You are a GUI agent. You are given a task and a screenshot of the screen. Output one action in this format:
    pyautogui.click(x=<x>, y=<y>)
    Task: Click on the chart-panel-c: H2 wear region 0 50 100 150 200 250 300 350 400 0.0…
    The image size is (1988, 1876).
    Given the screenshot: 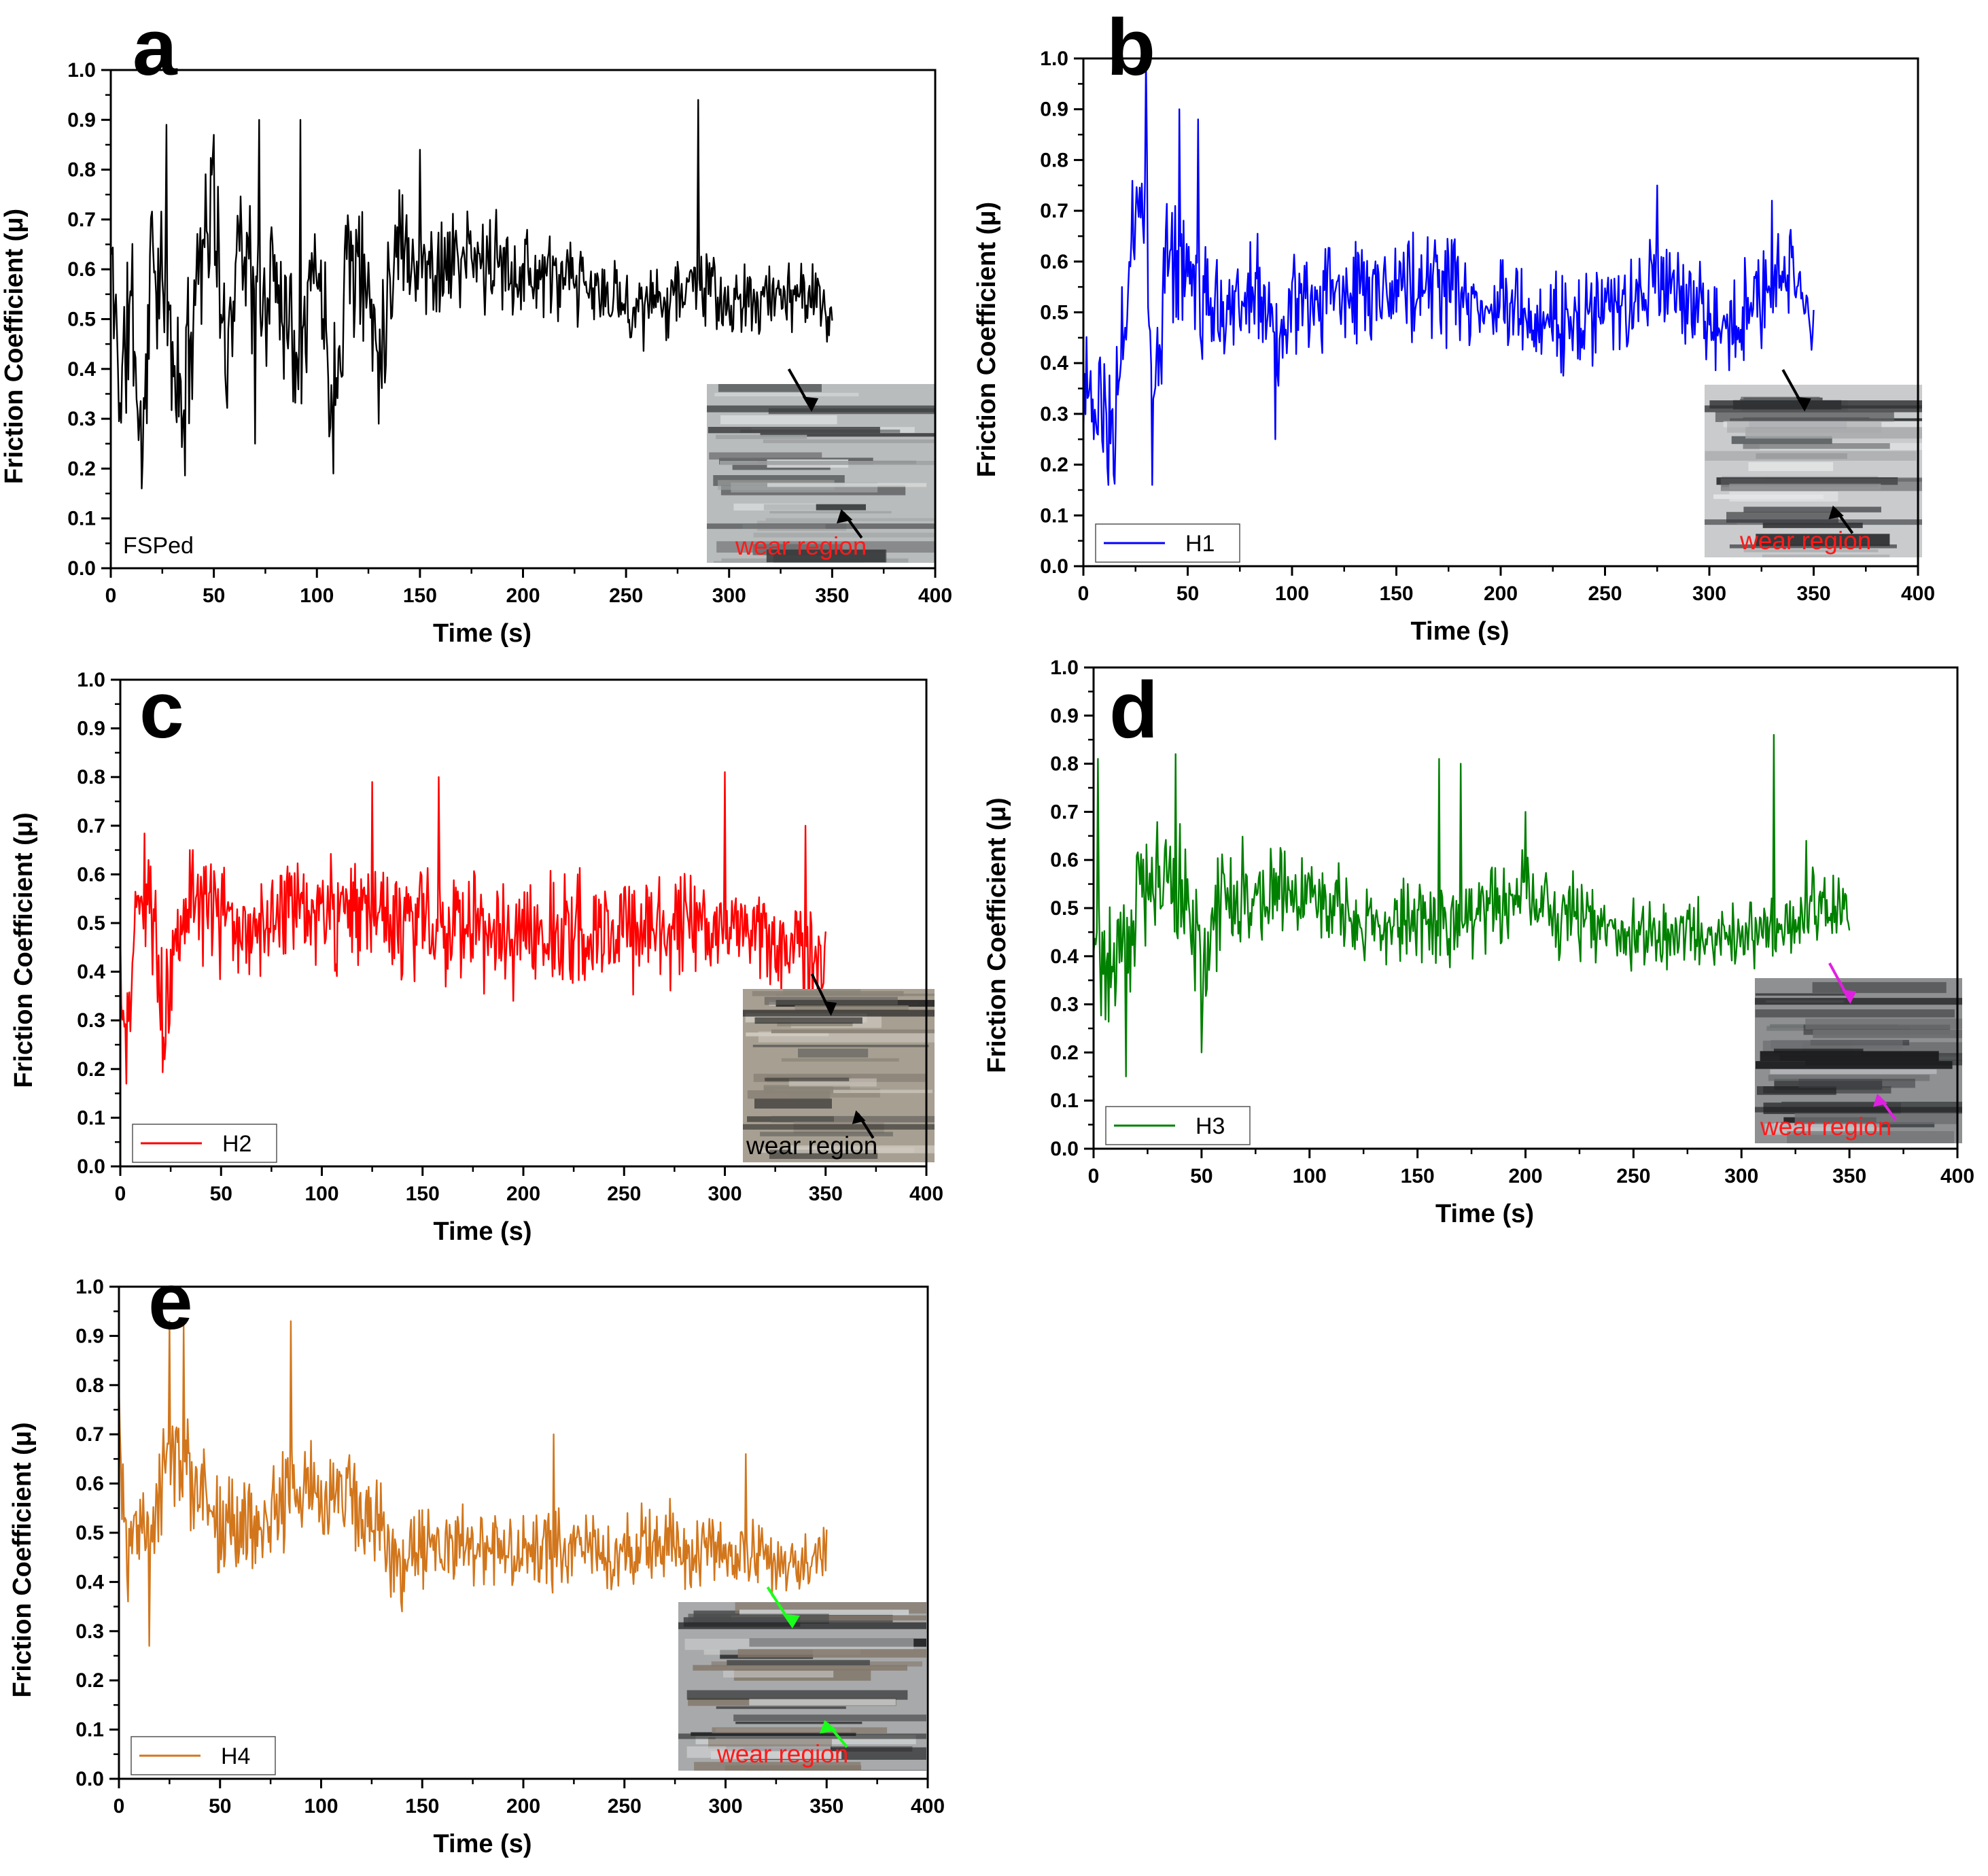 What is the action you would take?
    pyautogui.click(x=476, y=955)
    